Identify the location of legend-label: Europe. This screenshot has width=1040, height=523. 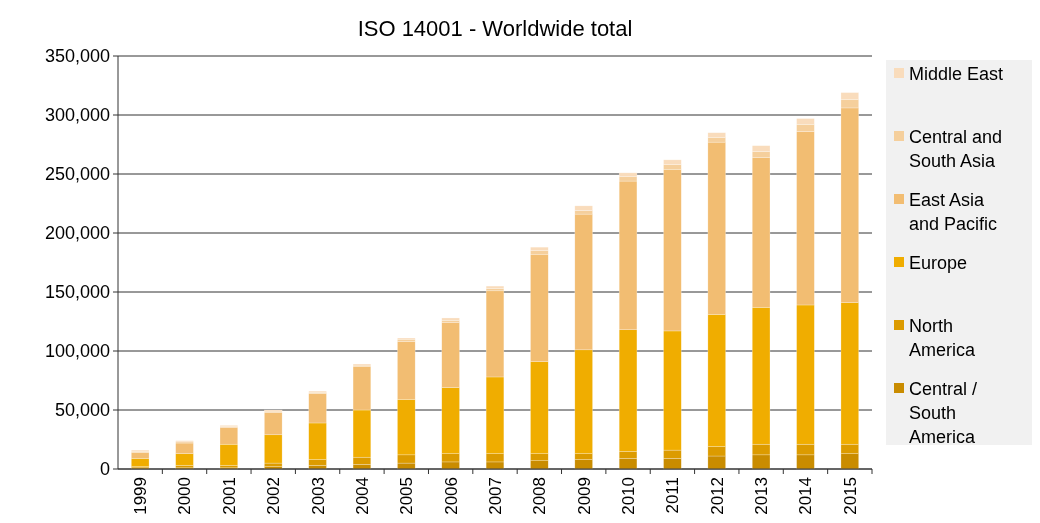
(938, 263).